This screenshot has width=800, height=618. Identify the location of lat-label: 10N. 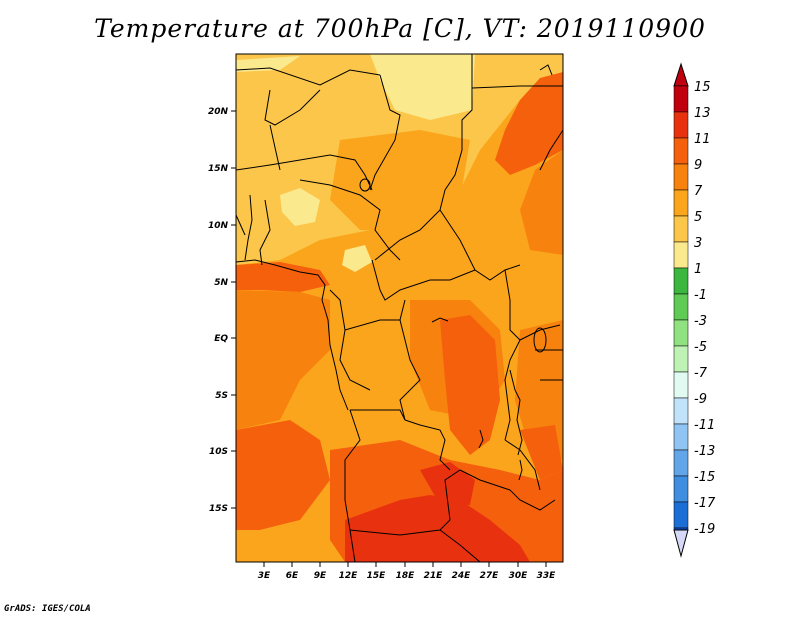
(218, 226).